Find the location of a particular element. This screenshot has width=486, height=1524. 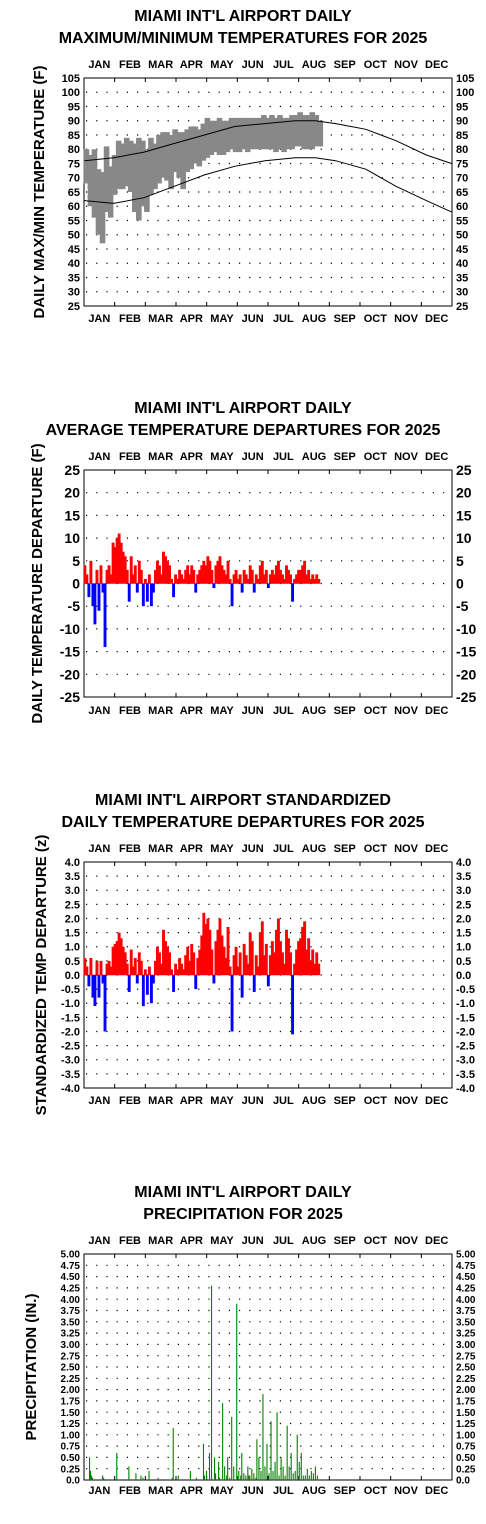

y-tick-label-right: 0.0 is located at coordinates (463, 976).